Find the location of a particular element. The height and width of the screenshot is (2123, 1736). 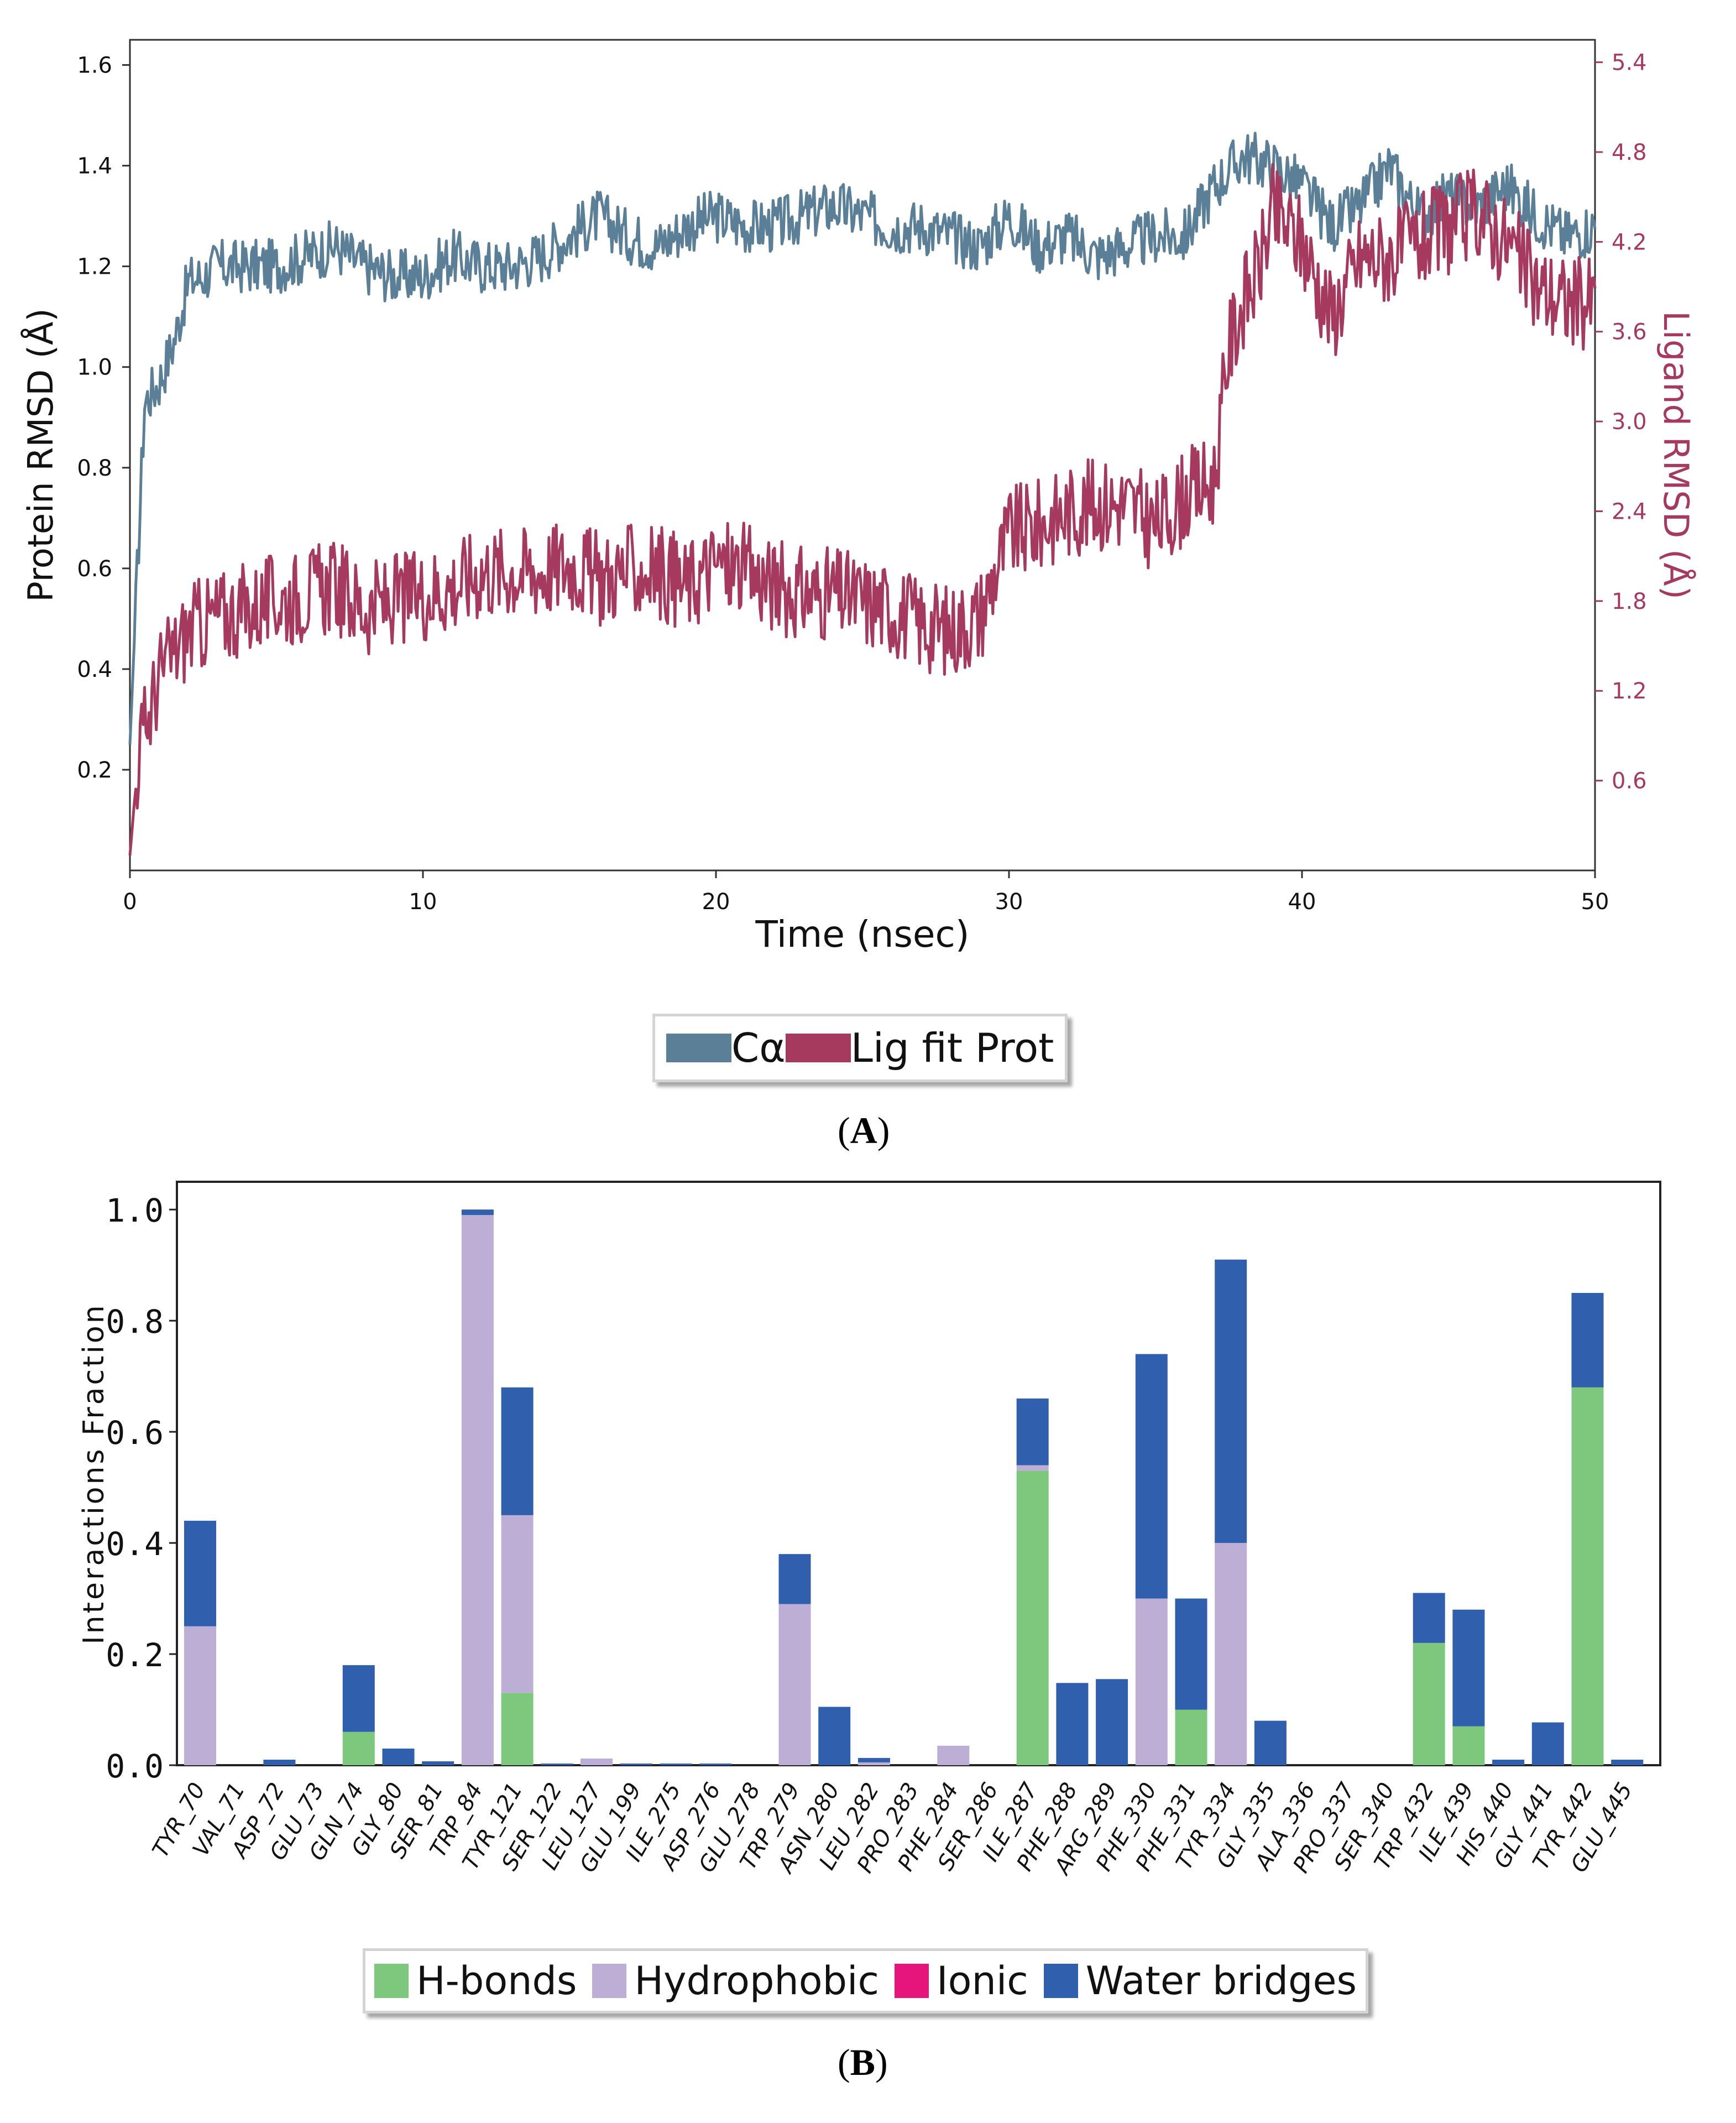

y-tick-label-left: 1.0 is located at coordinates (94, 367).